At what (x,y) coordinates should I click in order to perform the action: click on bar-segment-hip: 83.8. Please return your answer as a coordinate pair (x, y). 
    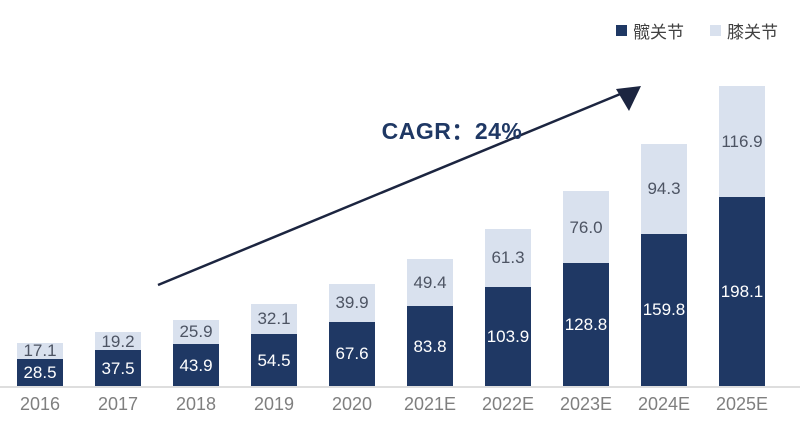
    Looking at the image, I should click on (430, 346).